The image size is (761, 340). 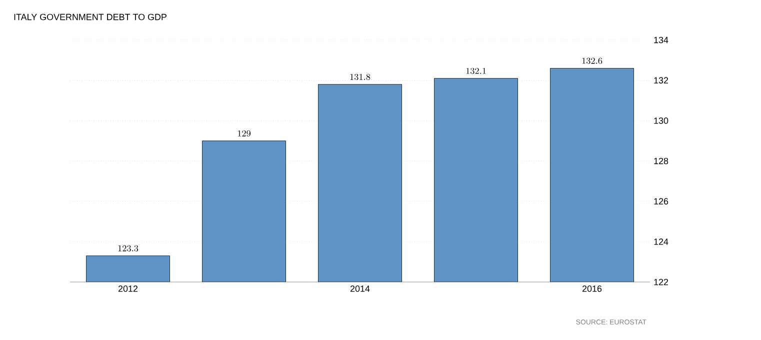 I want to click on data-label: 132. 1, so click(x=476, y=71).